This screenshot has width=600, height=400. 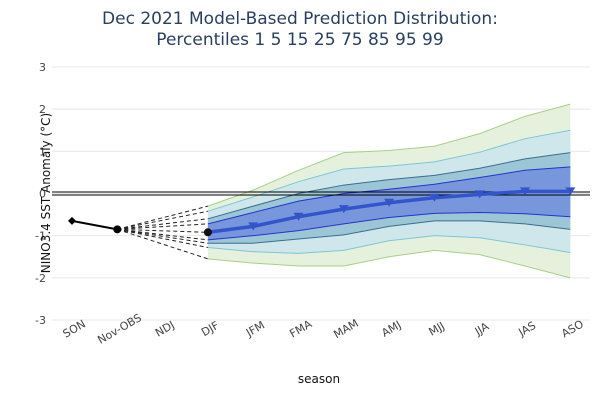 I want to click on percentile-line-p25, so click(x=389, y=226).